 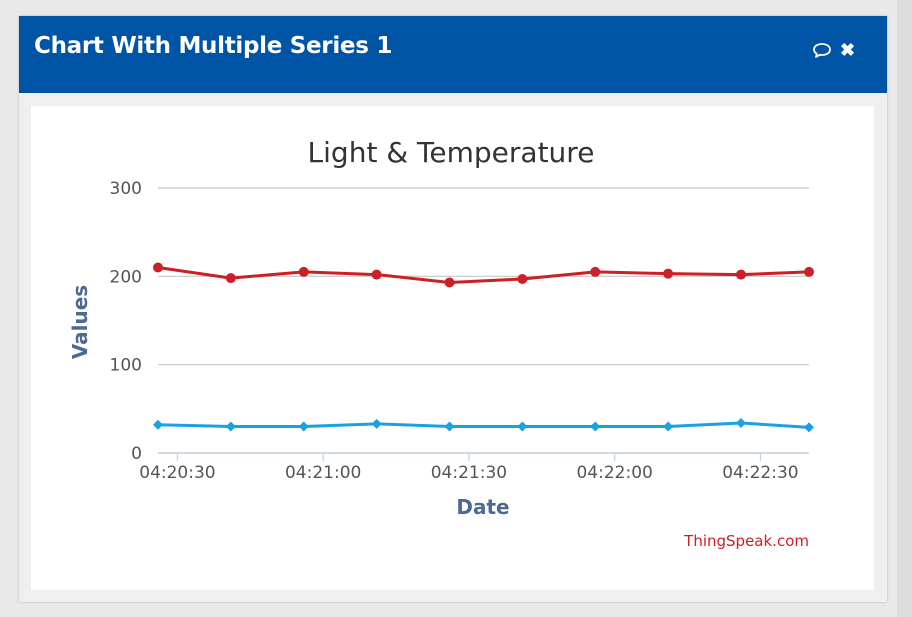 I want to click on comment-icon-graphic, so click(x=822, y=50).